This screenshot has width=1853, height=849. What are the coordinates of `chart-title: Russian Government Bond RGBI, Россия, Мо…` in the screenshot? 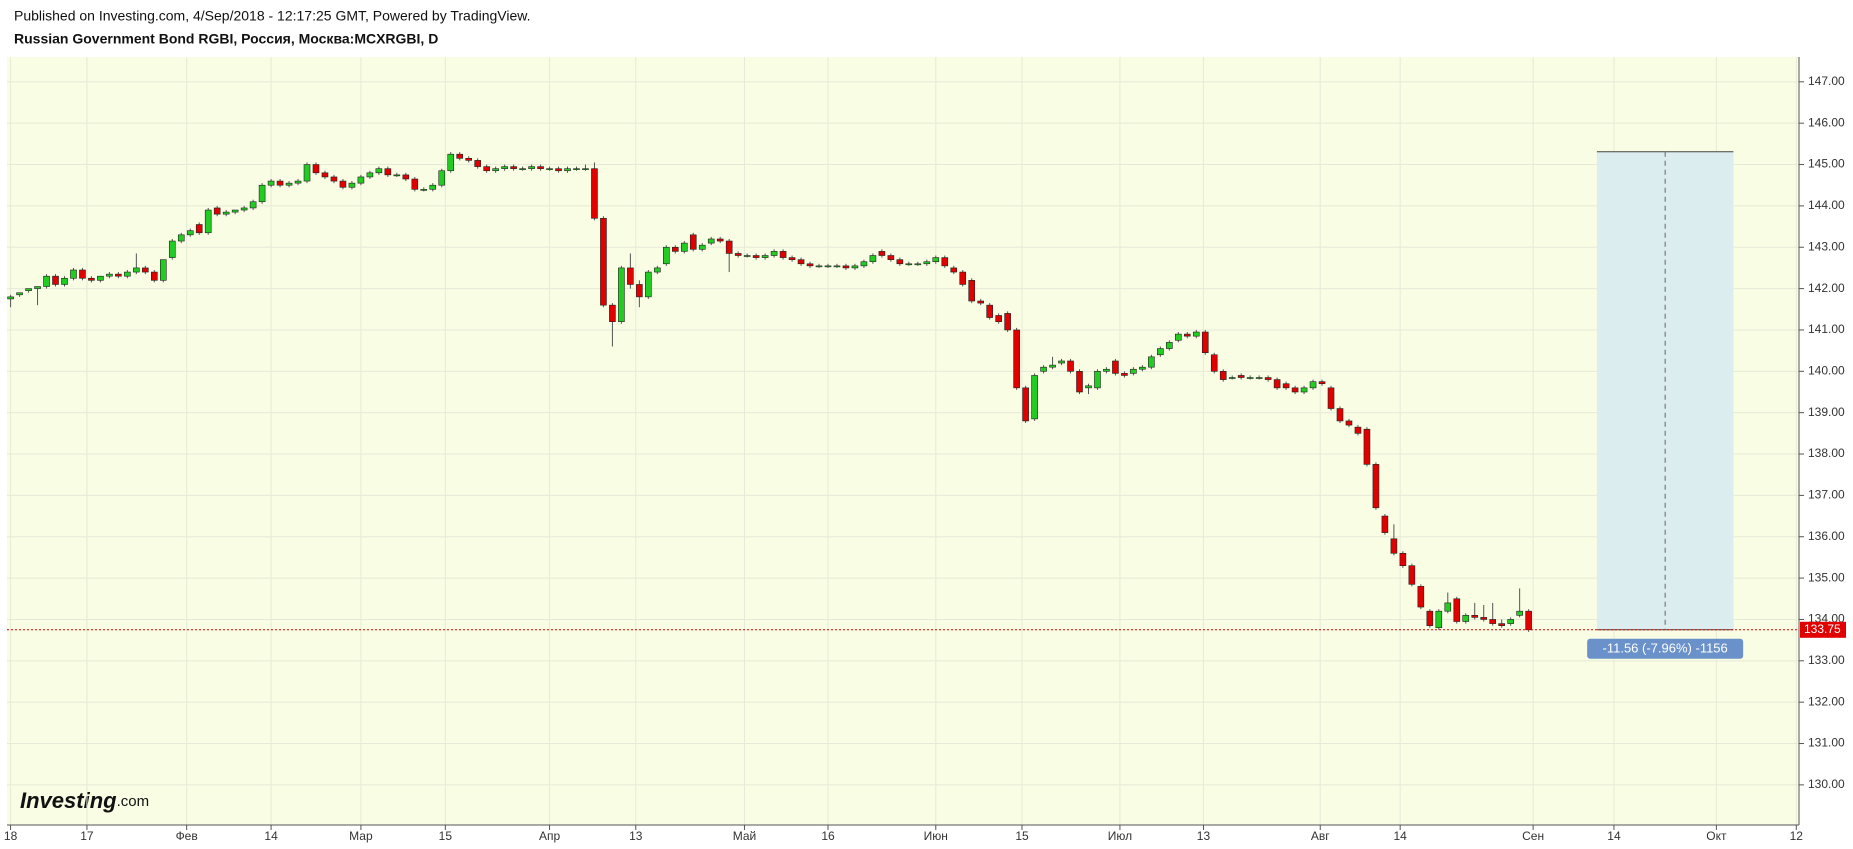 It's located at (226, 39).